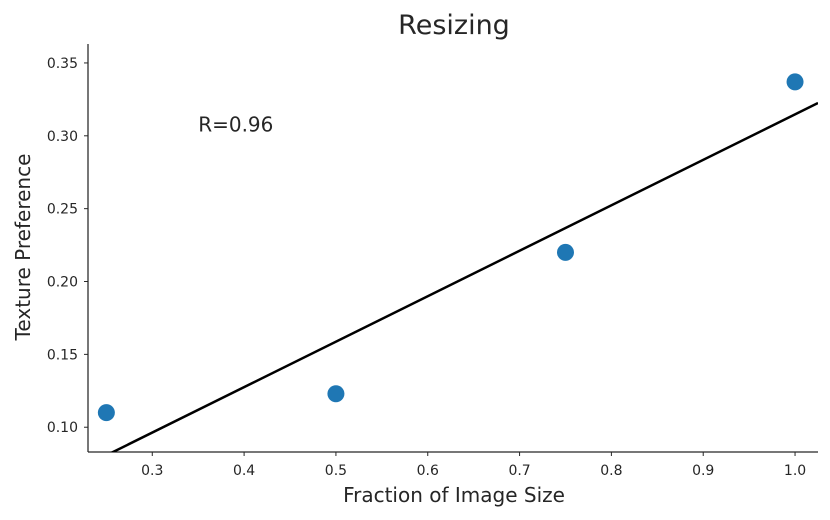 This screenshot has height=520, width=830. What do you see at coordinates (152, 471) in the screenshot?
I see `x-tick-label: 0.3` at bounding box center [152, 471].